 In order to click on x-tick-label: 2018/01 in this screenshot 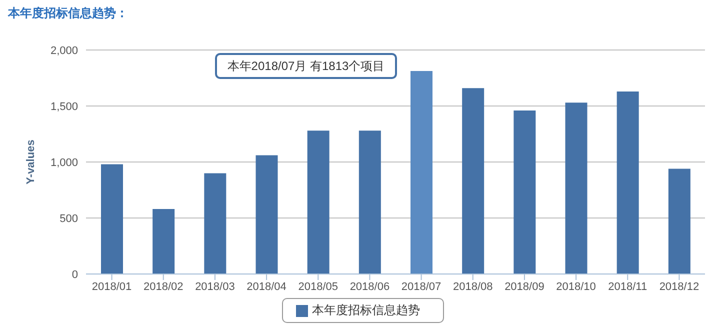, I will do `click(112, 286)`.